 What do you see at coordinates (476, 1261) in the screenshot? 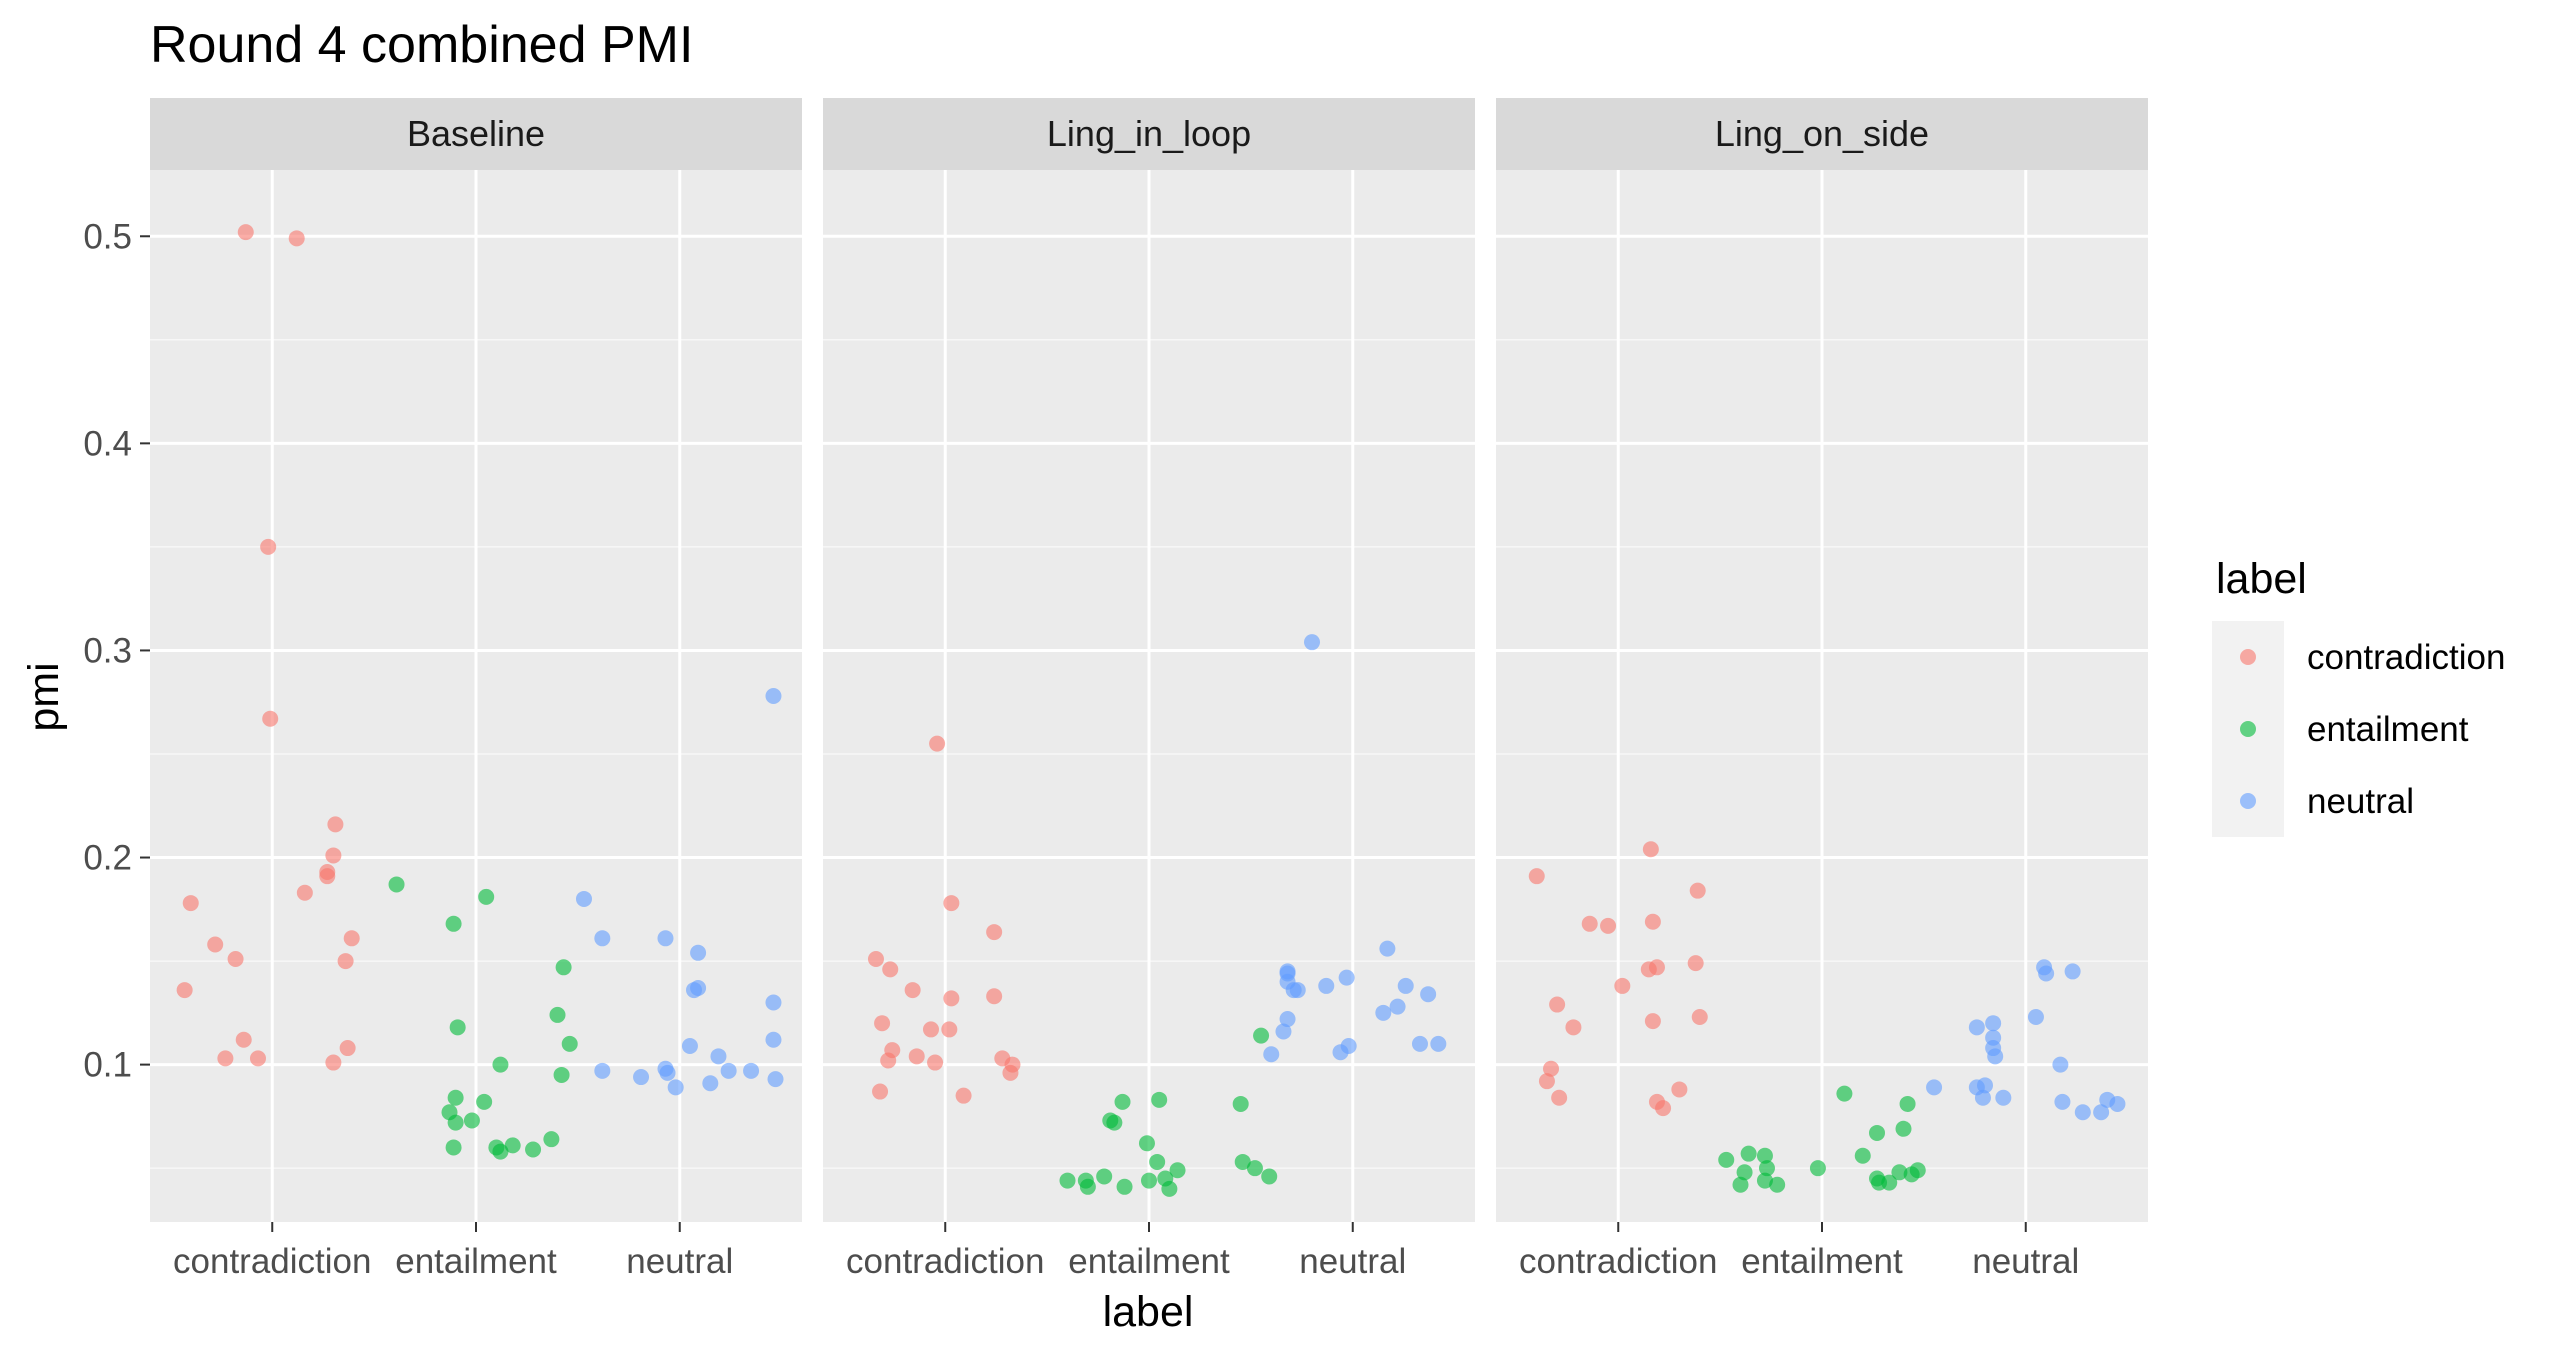
I see `x-tick-label: entailment` at bounding box center [476, 1261].